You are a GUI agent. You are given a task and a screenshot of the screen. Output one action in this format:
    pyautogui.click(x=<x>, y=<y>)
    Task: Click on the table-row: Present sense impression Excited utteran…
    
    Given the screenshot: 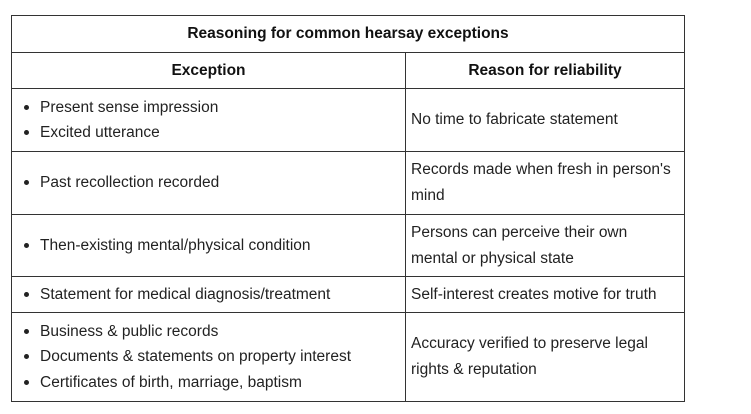 What is the action you would take?
    pyautogui.click(x=348, y=120)
    